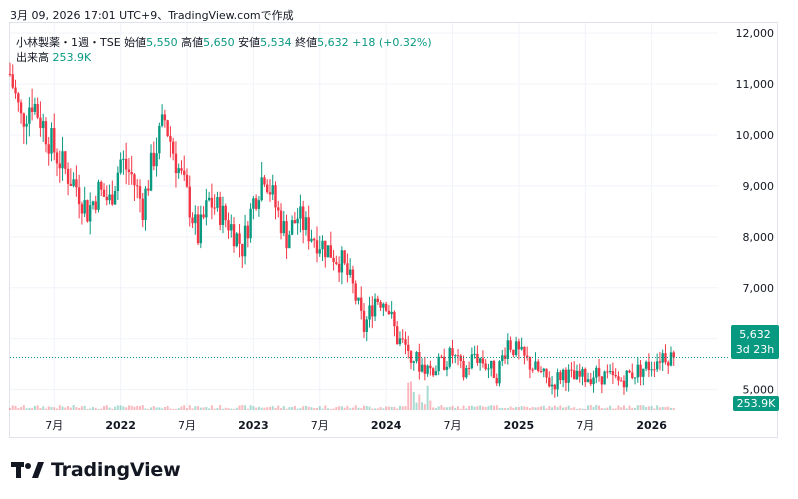  I want to click on bar-countdown: 3d 23h, so click(755, 349).